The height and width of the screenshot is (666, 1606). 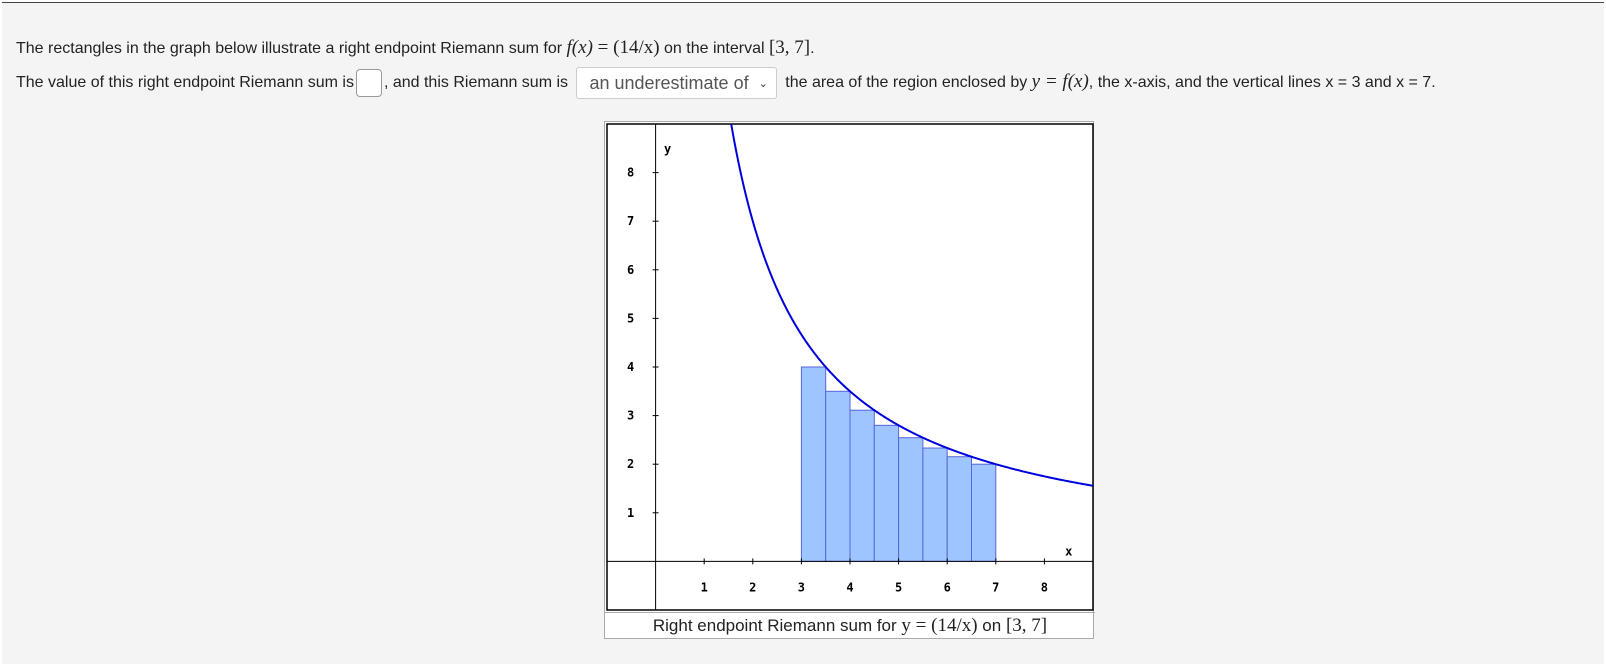 I want to click on region-equation: y = f(x), so click(x=1060, y=81).